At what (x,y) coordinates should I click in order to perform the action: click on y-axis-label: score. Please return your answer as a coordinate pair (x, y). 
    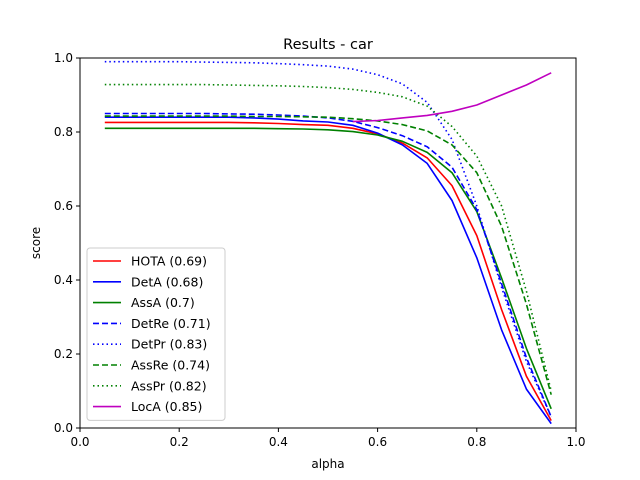
    Looking at the image, I should click on (36, 243).